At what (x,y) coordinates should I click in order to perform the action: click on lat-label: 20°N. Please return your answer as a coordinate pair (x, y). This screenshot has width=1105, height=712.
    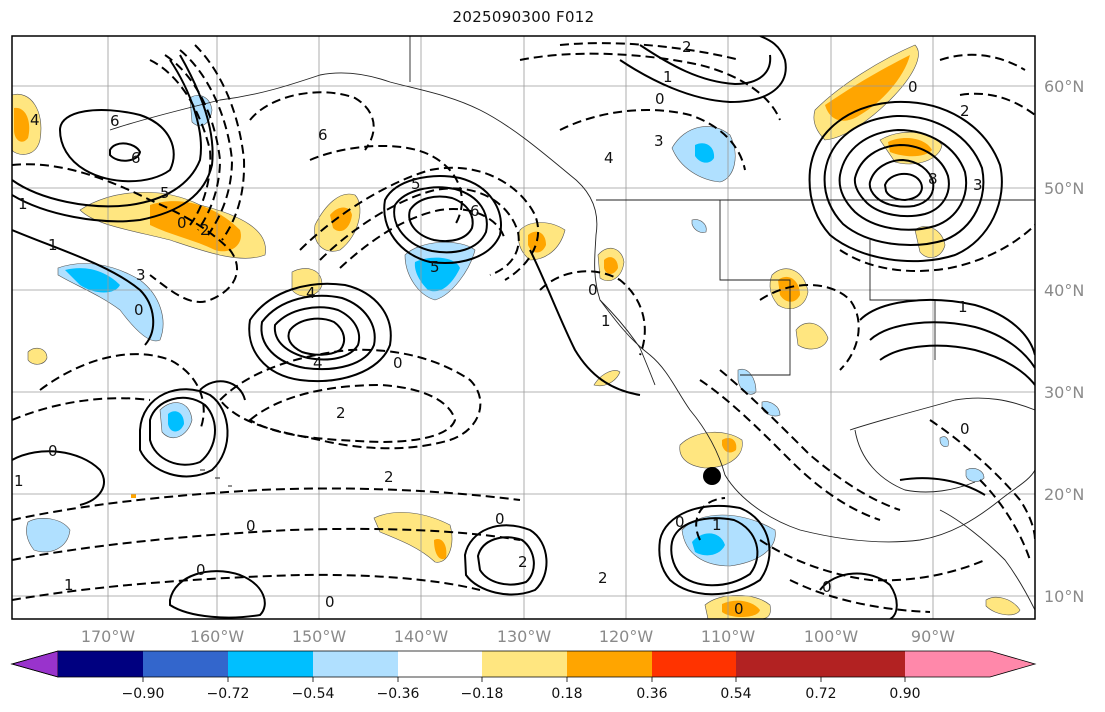
    Looking at the image, I should click on (1064, 494).